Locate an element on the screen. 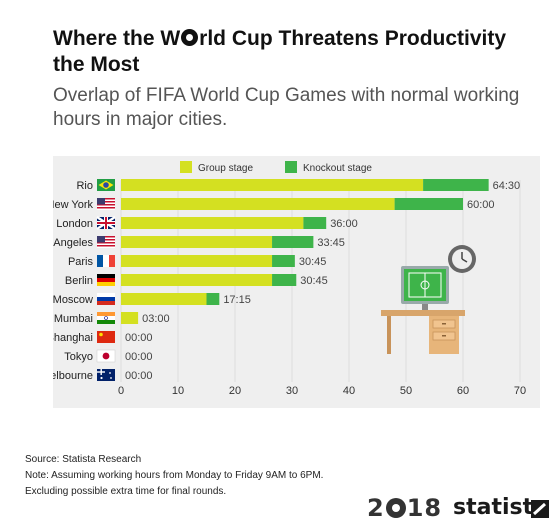 This screenshot has height=525, width=560. soccer-ball-icon is located at coordinates (190, 37).